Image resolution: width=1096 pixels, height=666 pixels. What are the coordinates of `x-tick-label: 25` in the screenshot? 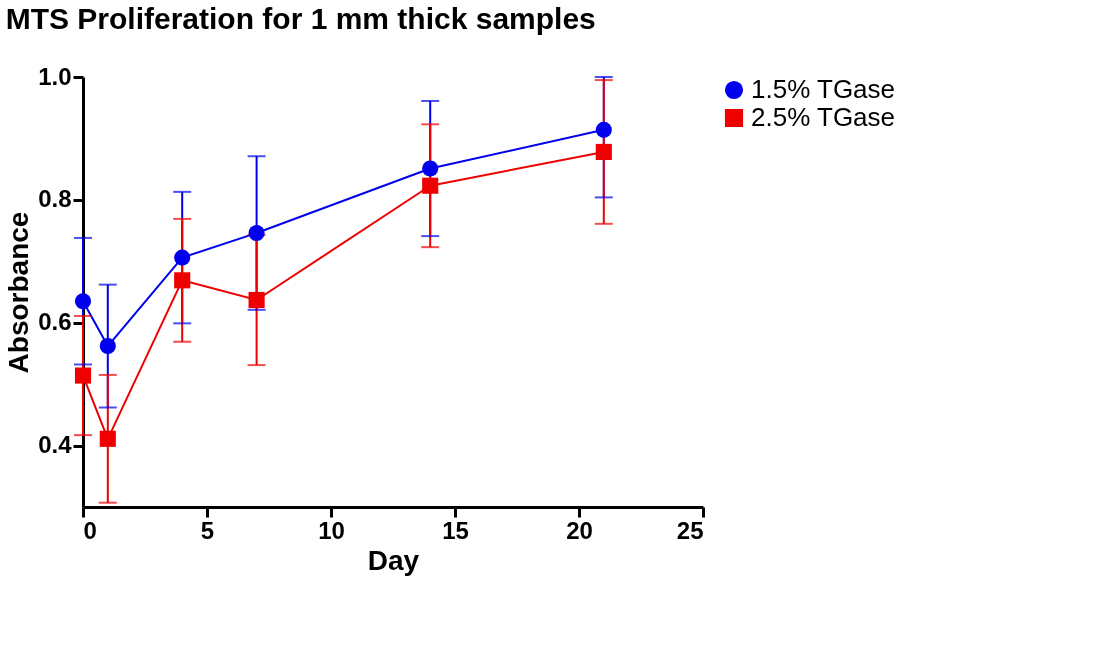 It's located at (690, 530).